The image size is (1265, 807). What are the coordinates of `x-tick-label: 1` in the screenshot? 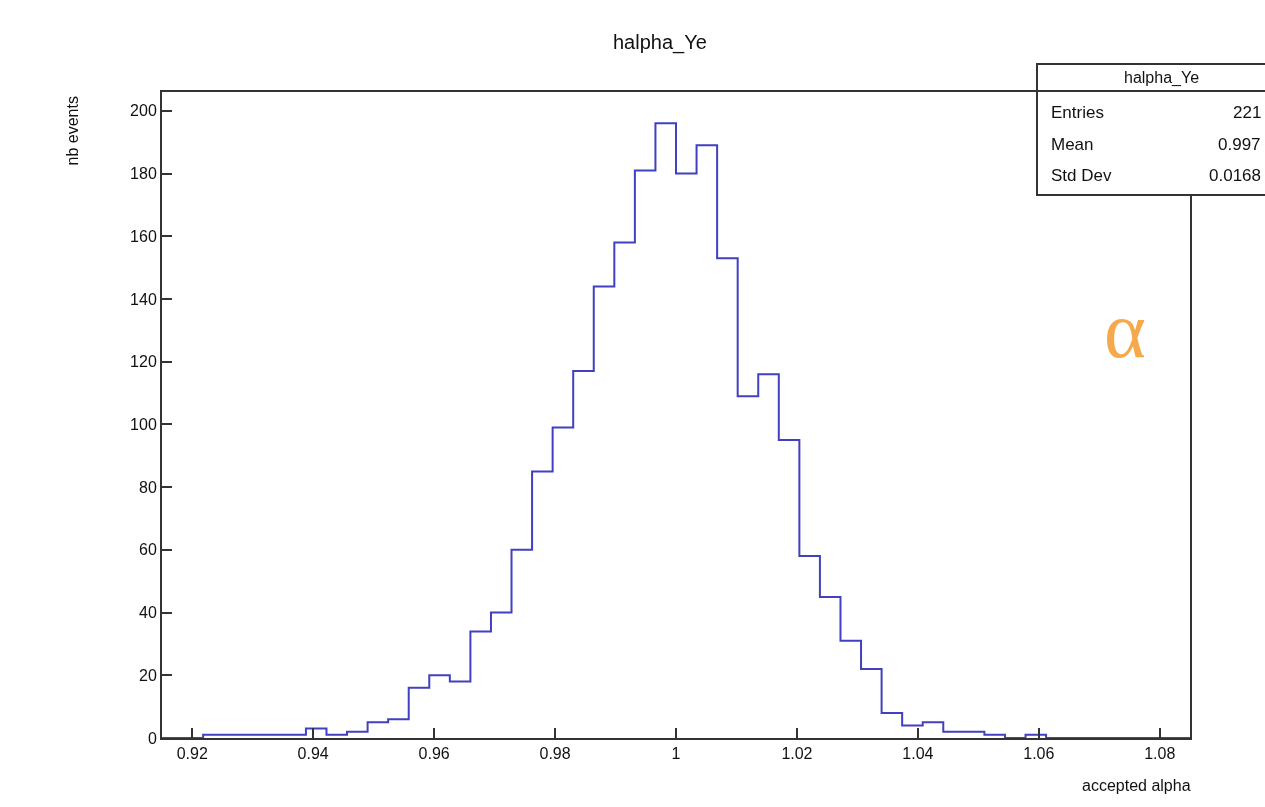 It's located at (676, 754).